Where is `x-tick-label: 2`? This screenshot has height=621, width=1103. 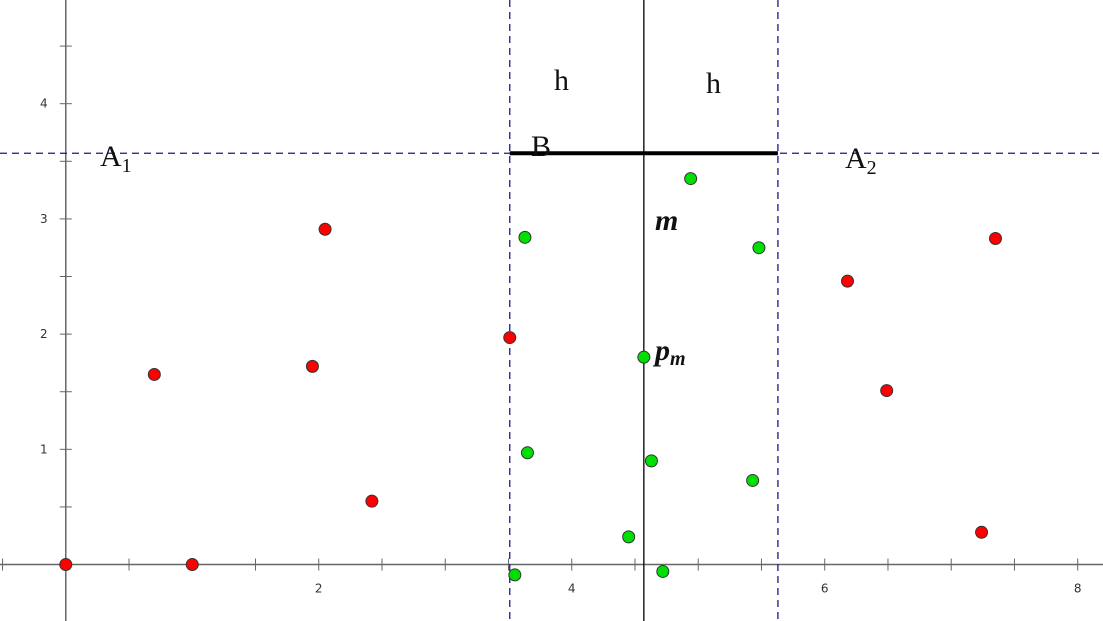 x-tick-label: 2 is located at coordinates (319, 589).